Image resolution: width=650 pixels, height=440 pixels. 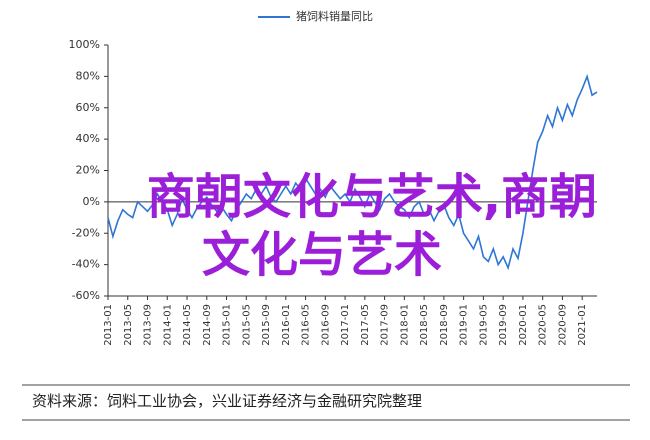 I want to click on y-tick-label: 100%, so click(x=84, y=44).